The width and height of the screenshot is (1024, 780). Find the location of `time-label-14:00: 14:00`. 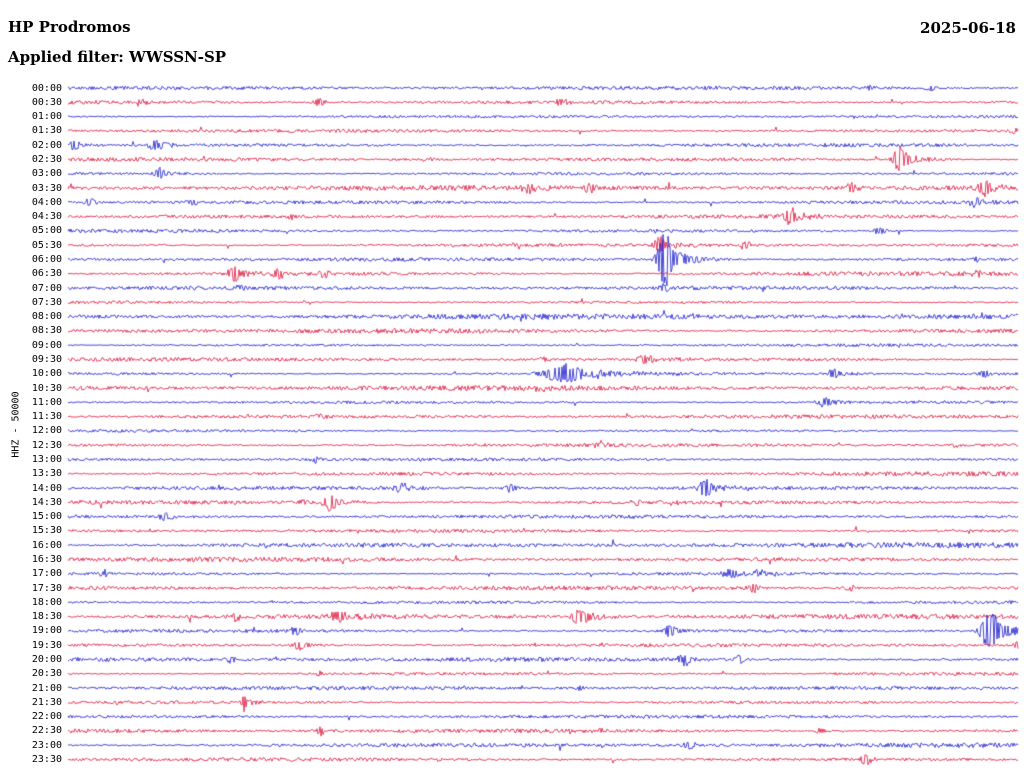

time-label-14:00: 14:00 is located at coordinates (46, 488).